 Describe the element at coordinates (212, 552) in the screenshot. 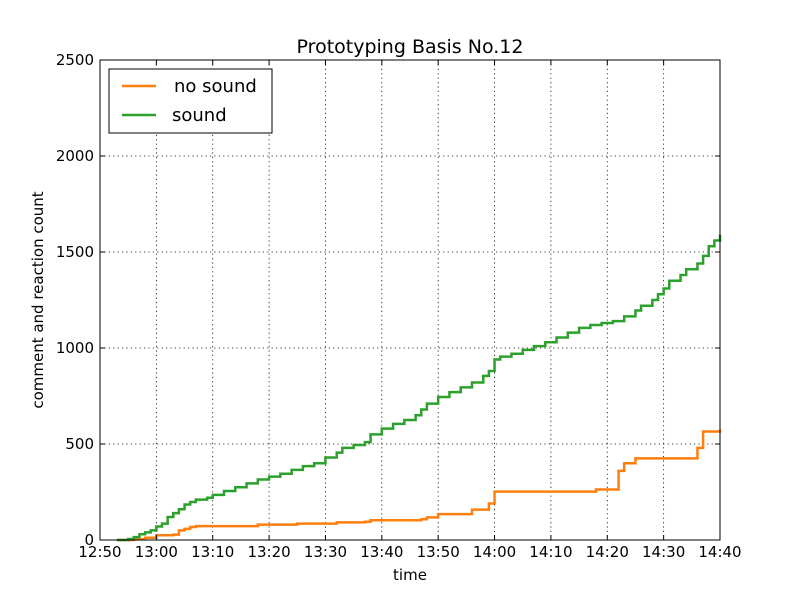

I see `x-tick-label: 13:10` at that location.